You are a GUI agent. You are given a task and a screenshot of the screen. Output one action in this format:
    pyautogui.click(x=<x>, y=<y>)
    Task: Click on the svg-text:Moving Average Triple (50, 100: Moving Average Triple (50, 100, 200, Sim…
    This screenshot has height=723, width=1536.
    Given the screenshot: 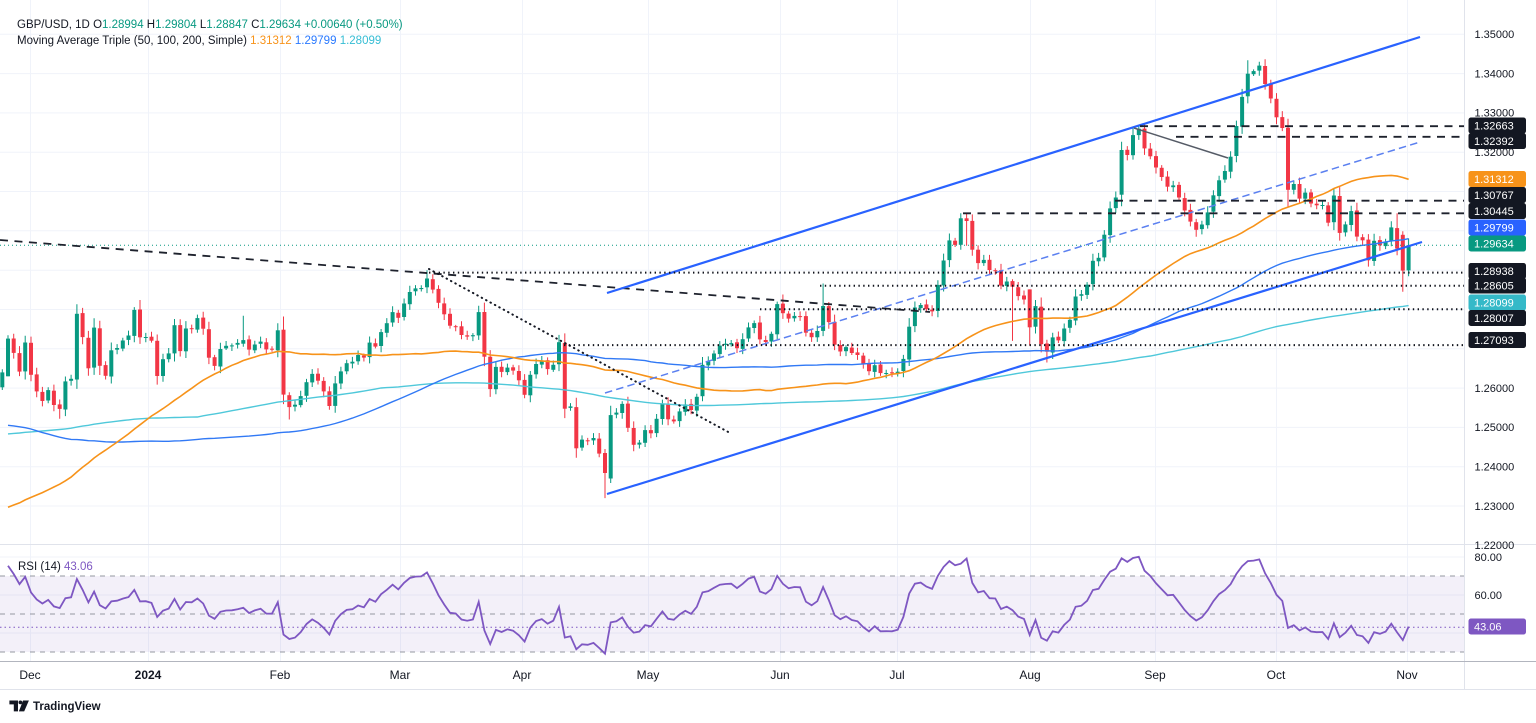 What is the action you would take?
    pyautogui.click(x=199, y=41)
    